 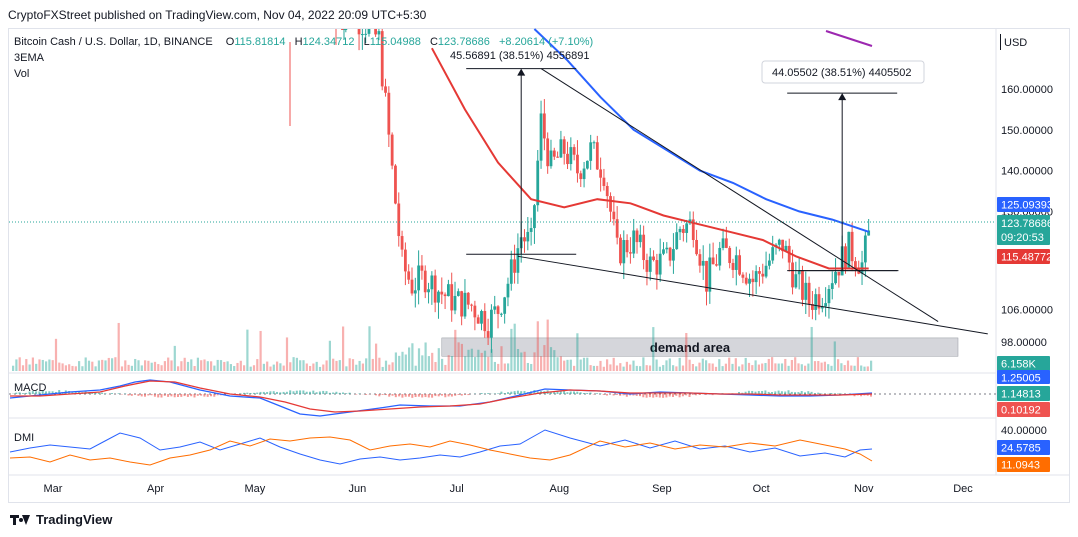 What do you see at coordinates (1024, 431) in the screenshot?
I see `dmi-axis-tick: 40.00000` at bounding box center [1024, 431].